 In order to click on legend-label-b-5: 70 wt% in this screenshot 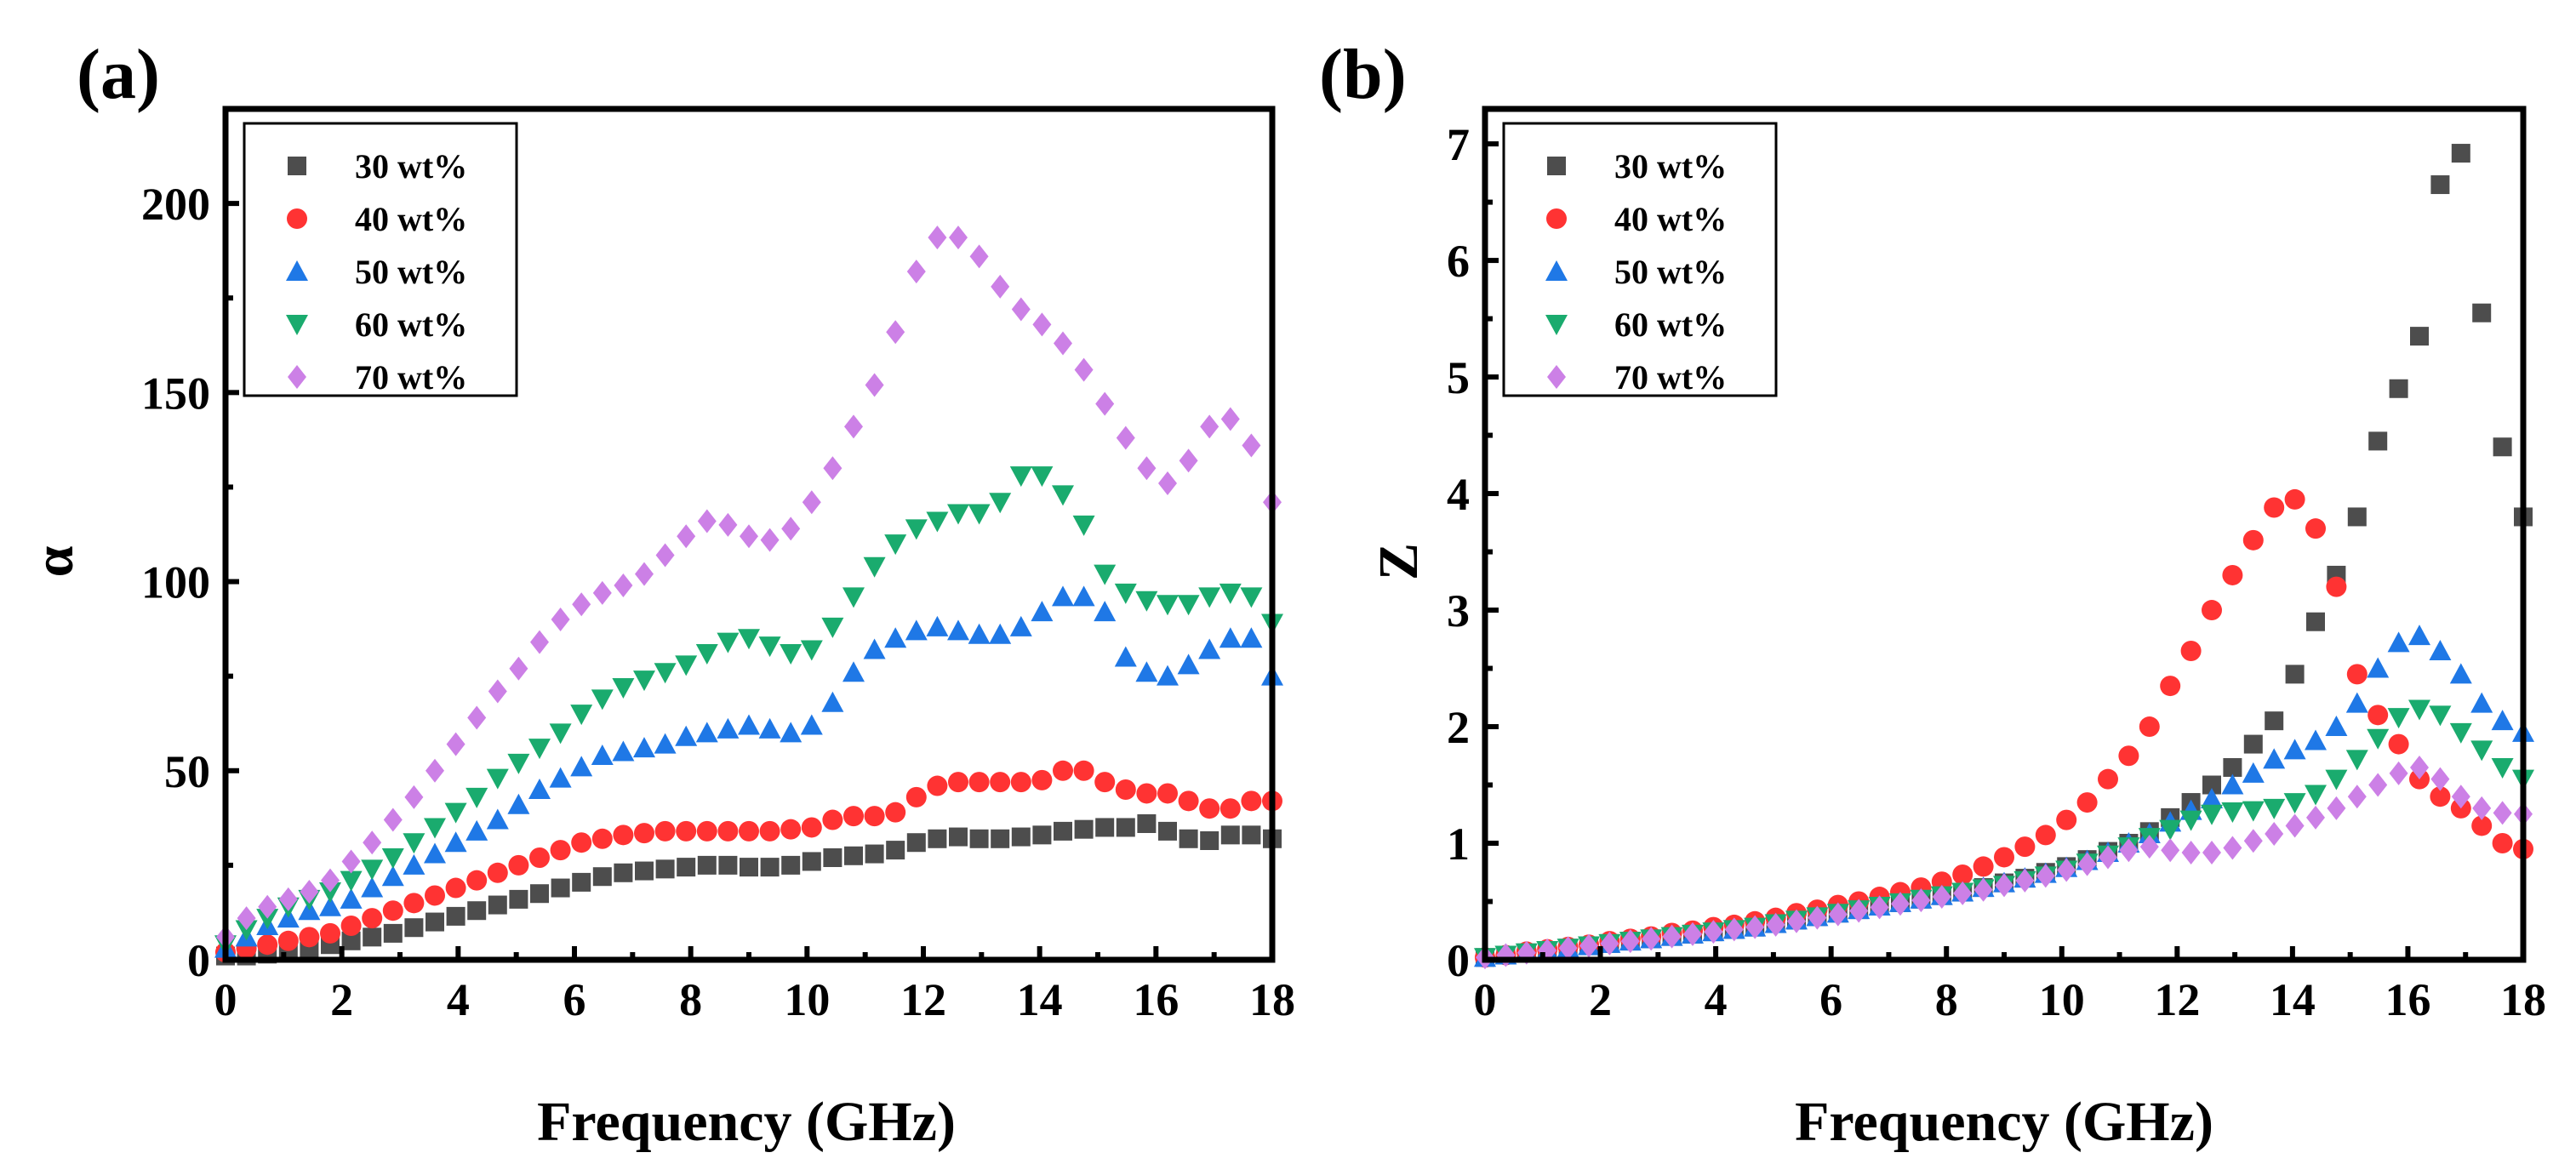, I will do `click(1670, 377)`.